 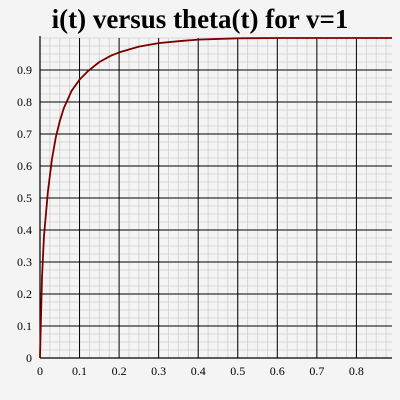 I want to click on y-tick-label: 0.7, so click(x=24, y=134).